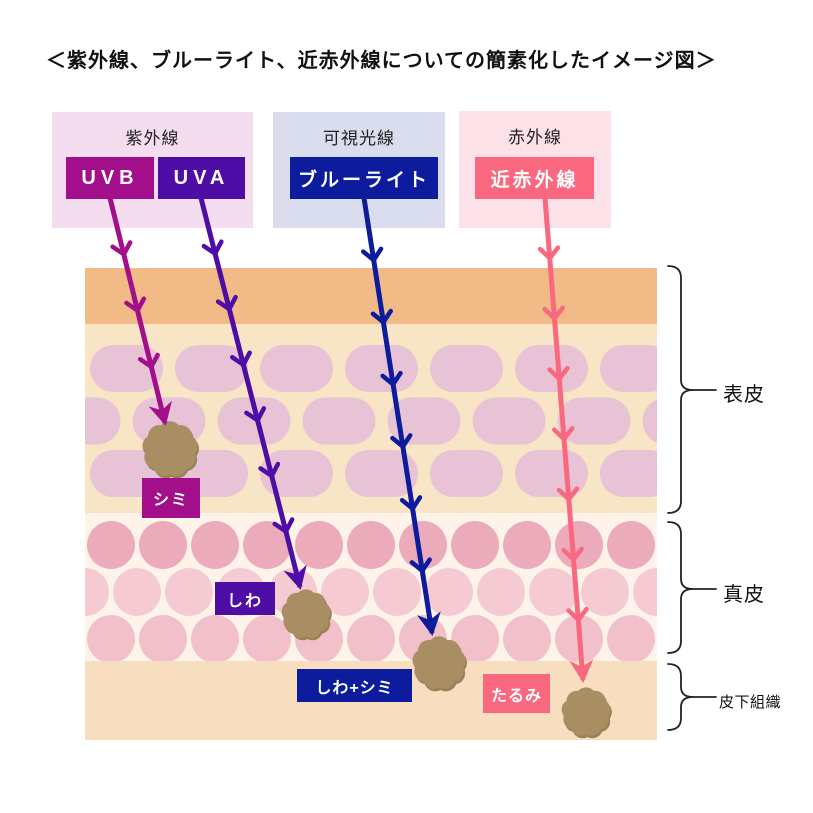  What do you see at coordinates (359, 138) in the screenshot?
I see `group-visible-light-label: 可視光線` at bounding box center [359, 138].